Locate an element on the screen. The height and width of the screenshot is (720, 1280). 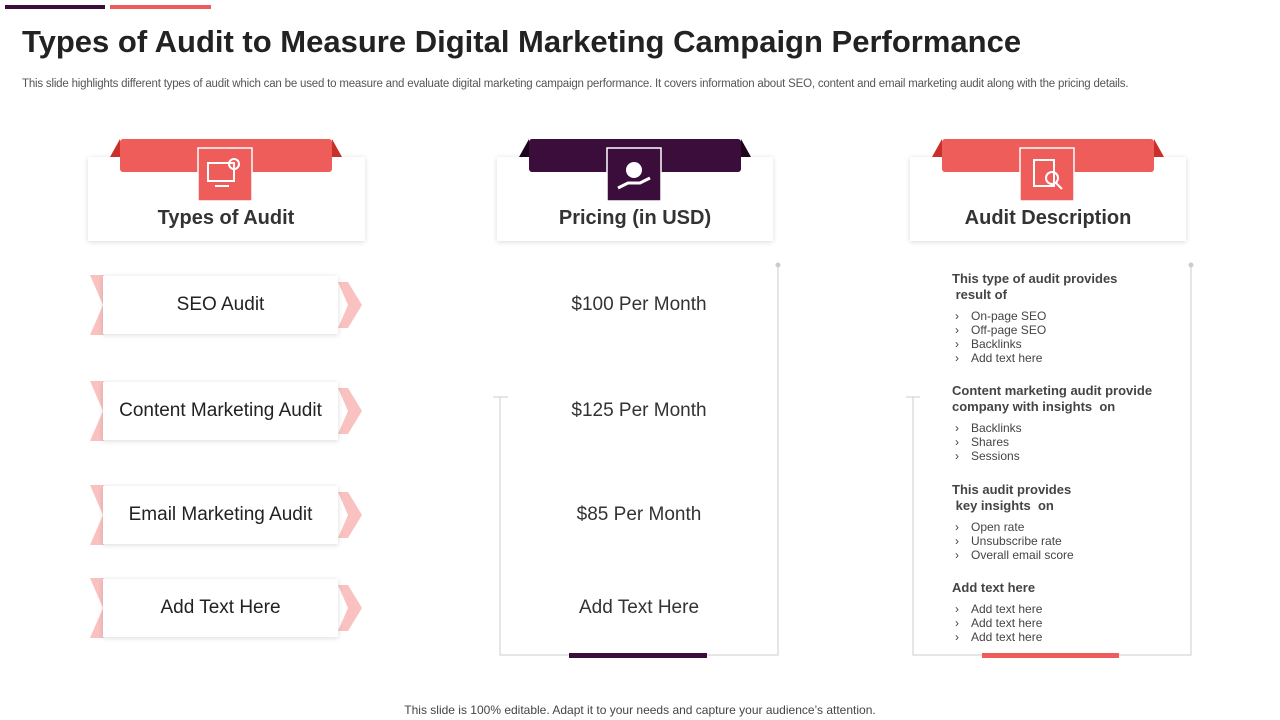
column-header: Audit Description is located at coordinates (1048, 218).